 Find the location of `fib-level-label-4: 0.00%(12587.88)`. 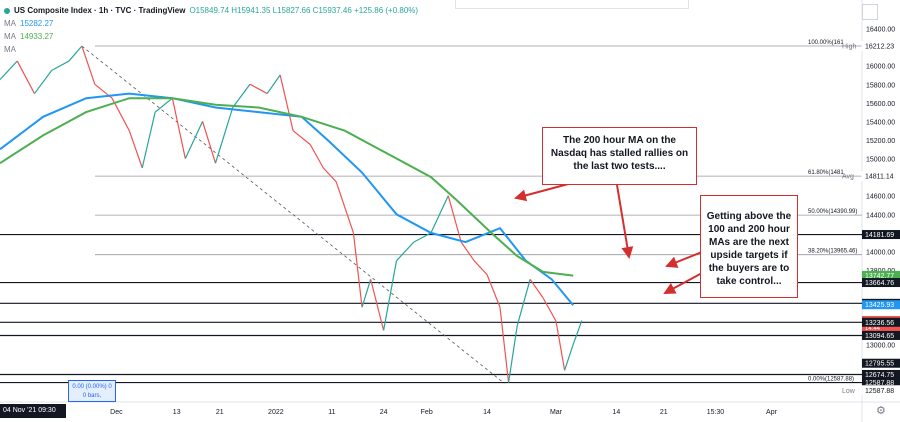

fib-level-label-4: 0.00%(12587.88) is located at coordinates (831, 380).